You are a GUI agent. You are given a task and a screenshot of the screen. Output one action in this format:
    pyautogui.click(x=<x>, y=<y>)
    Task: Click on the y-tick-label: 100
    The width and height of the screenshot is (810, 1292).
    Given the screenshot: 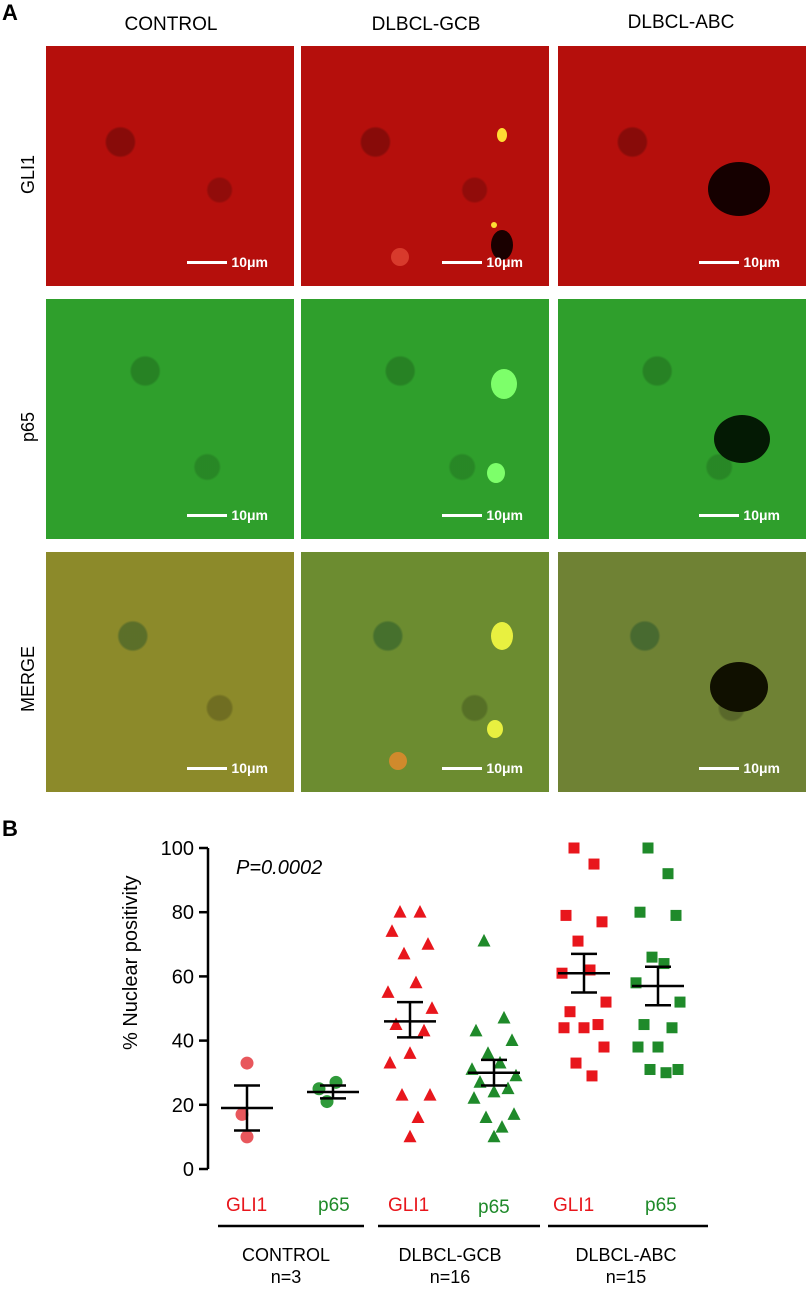 What is the action you would take?
    pyautogui.click(x=177, y=849)
    